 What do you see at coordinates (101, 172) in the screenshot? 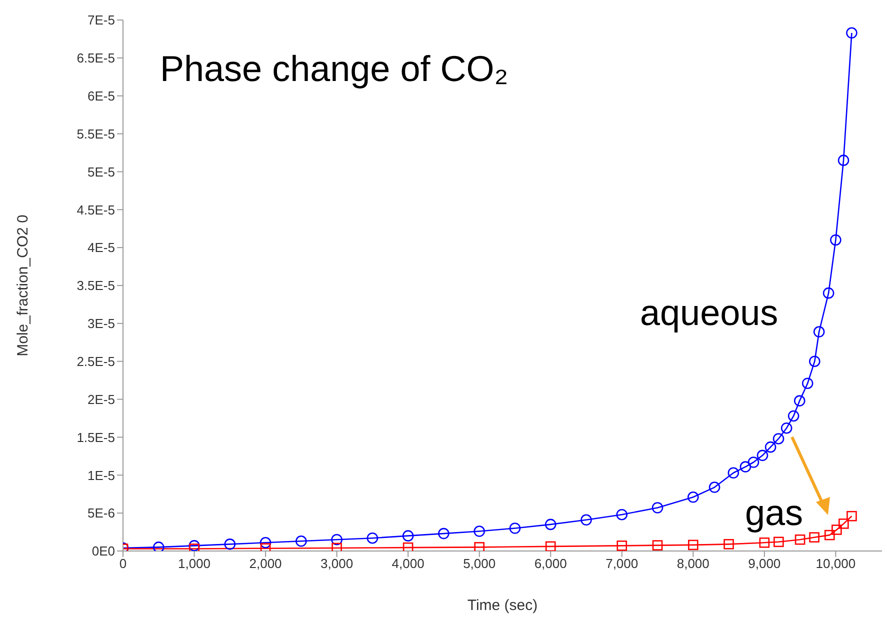
I see `y-tick-label: 5E-5` at bounding box center [101, 172].